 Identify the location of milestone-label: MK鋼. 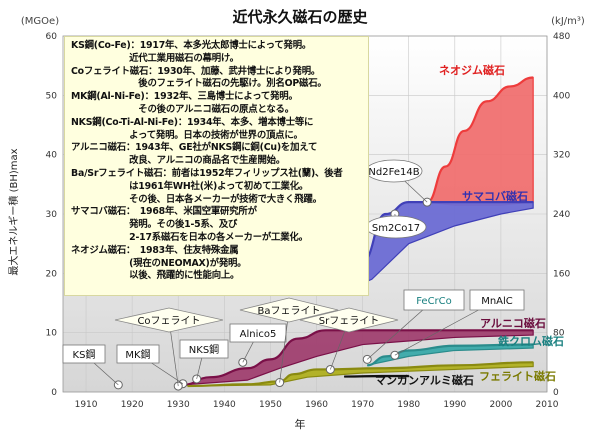
(137, 354).